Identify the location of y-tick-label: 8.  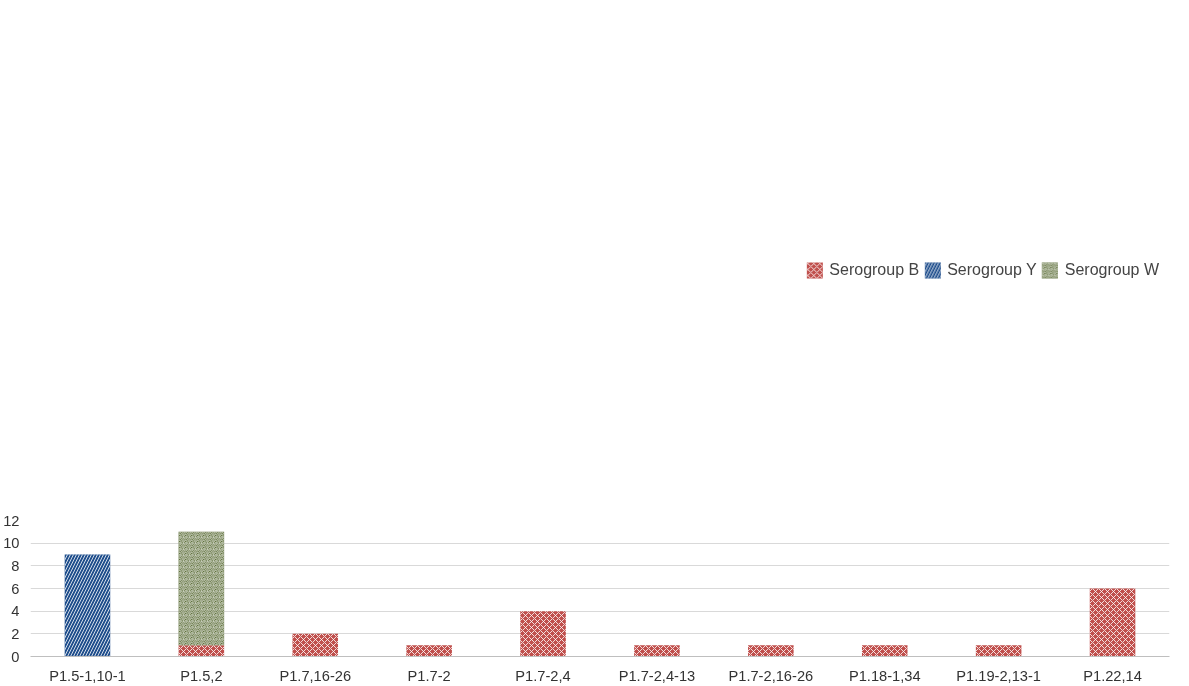
(15, 565).